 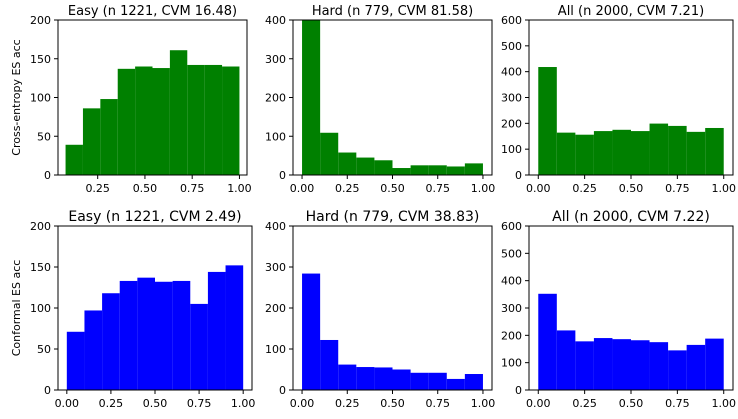 I want to click on y-axis-label: Conformal ES acc, so click(x=16, y=308).